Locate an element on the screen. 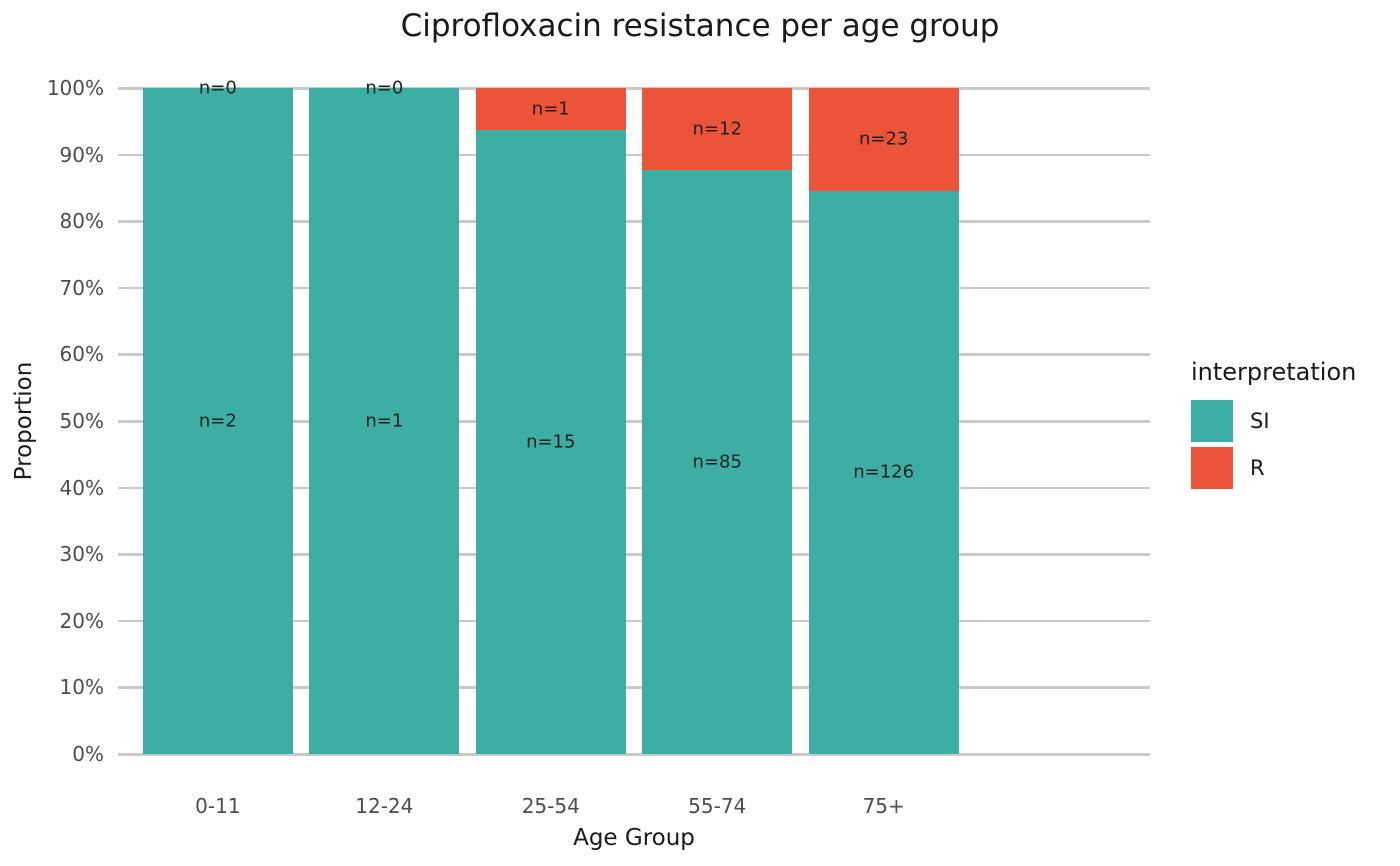  bar-75+ is located at coordinates (883, 421).